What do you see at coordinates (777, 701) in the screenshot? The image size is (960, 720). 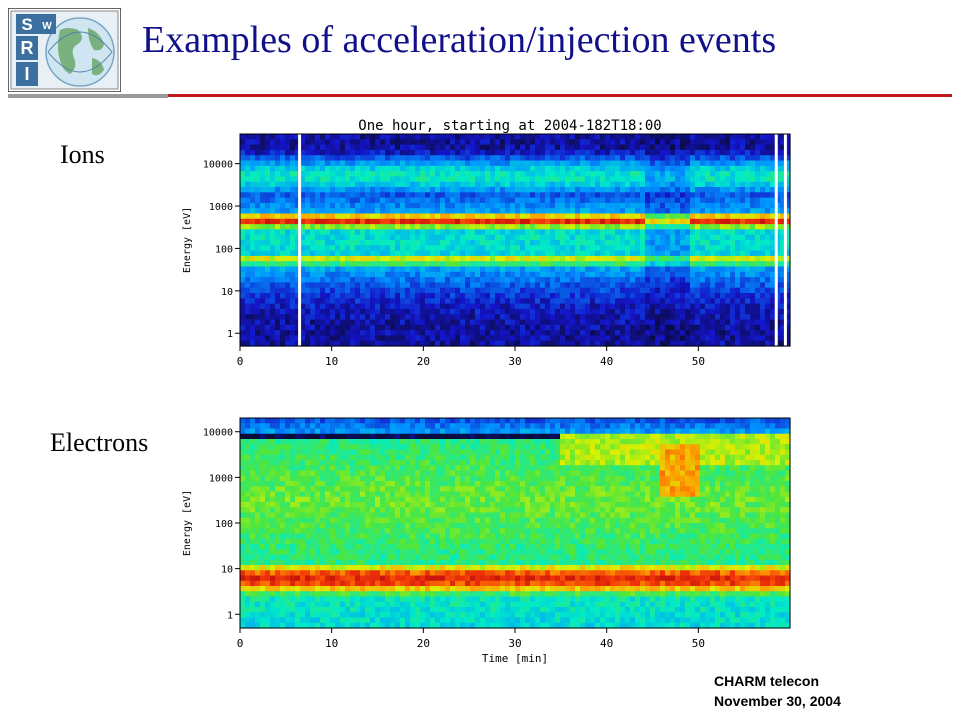 I see `footer-date: November 30, 2004` at bounding box center [777, 701].